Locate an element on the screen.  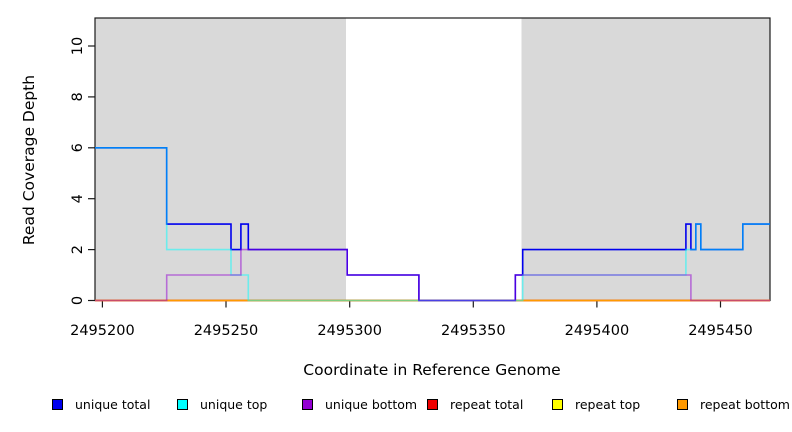
legend-item-repeat-total: repeat total is located at coordinates (489, 404).